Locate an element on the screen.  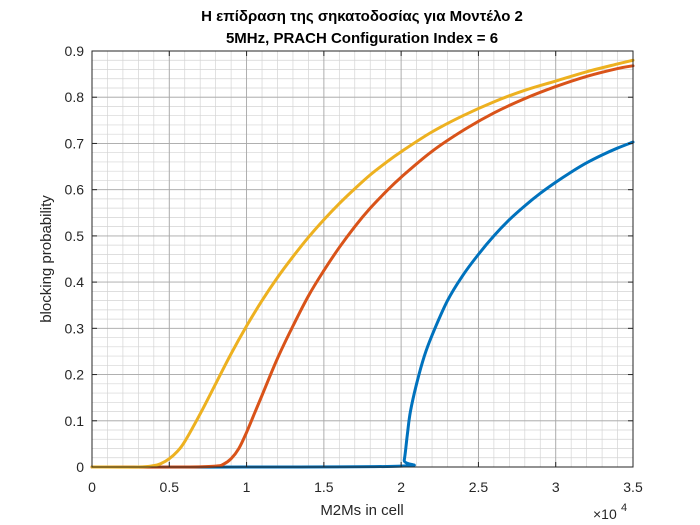
x-tick-label: 1 is located at coordinates (247, 487).